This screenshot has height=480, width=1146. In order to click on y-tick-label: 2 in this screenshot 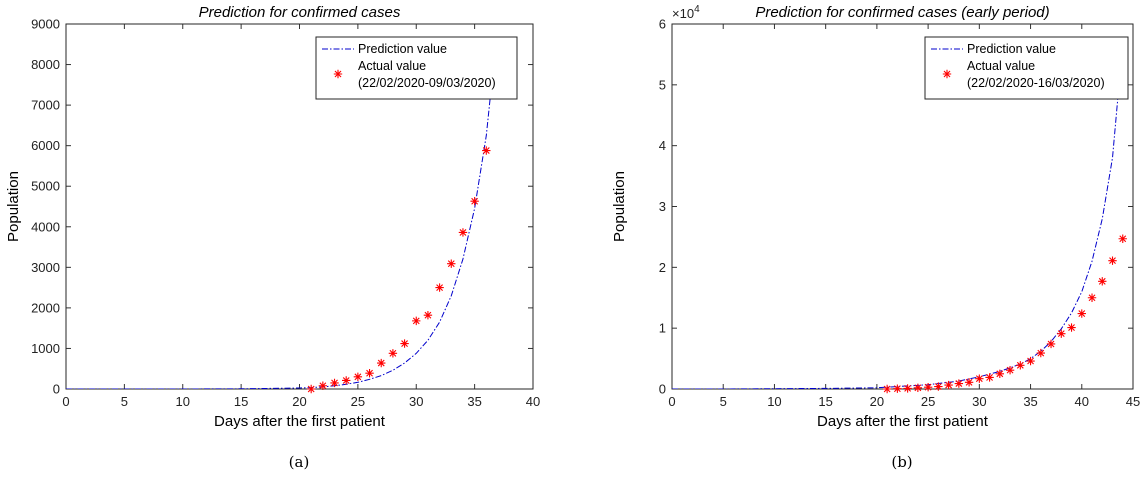, I will do `click(662, 267)`.